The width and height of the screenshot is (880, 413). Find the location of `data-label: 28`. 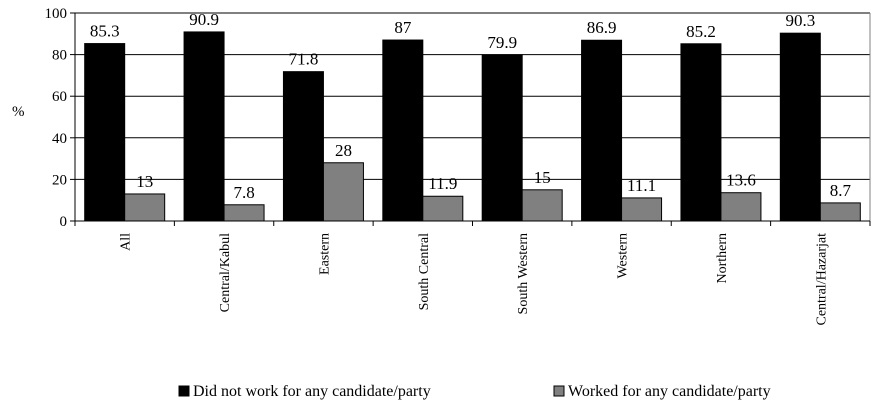

data-label: 28 is located at coordinates (343, 150).